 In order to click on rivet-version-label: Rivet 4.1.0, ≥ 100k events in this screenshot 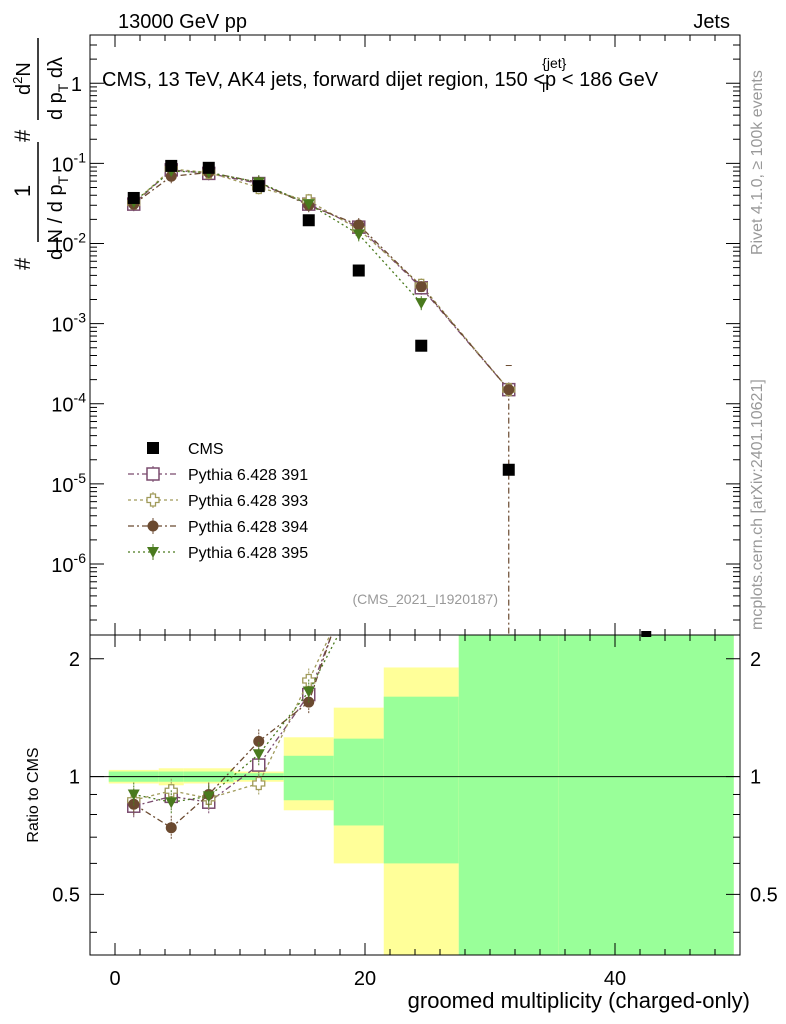, I will do `click(757, 162)`.